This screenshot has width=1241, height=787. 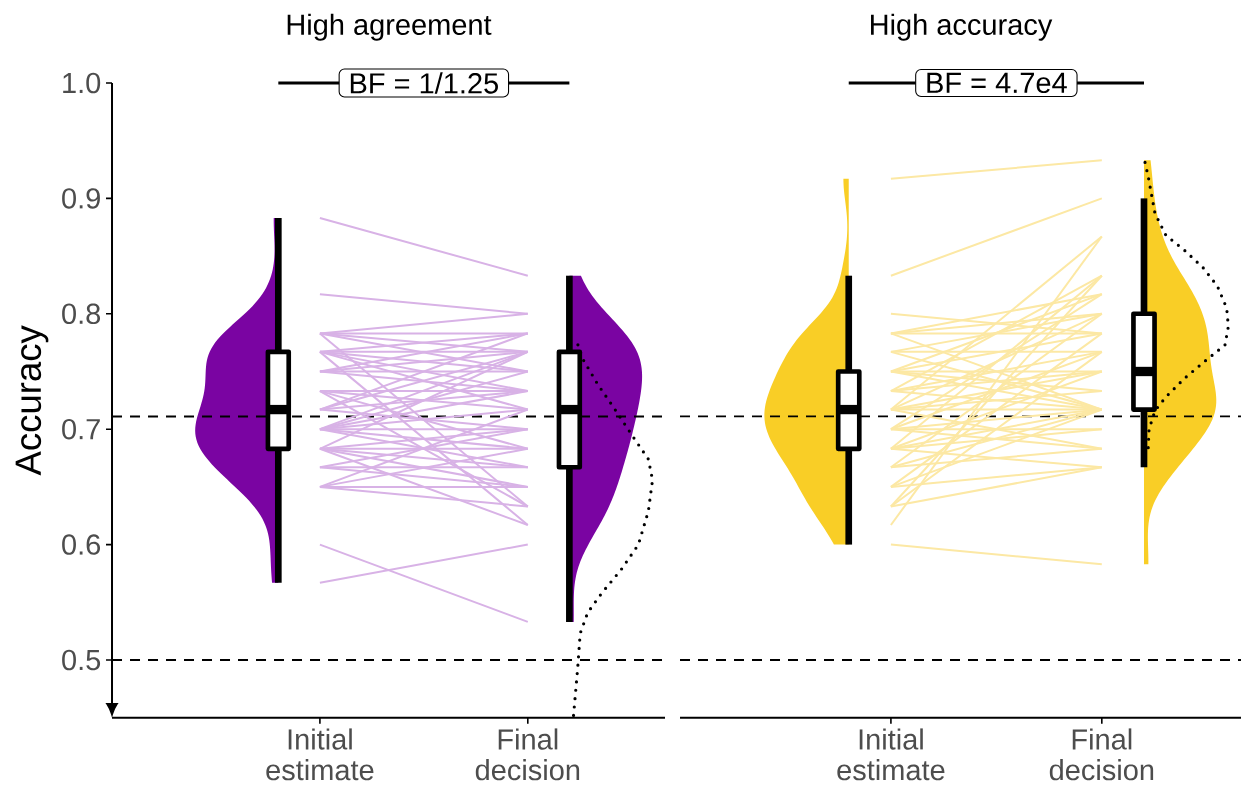 I want to click on chart-title: High accuracy, so click(x=962, y=27).